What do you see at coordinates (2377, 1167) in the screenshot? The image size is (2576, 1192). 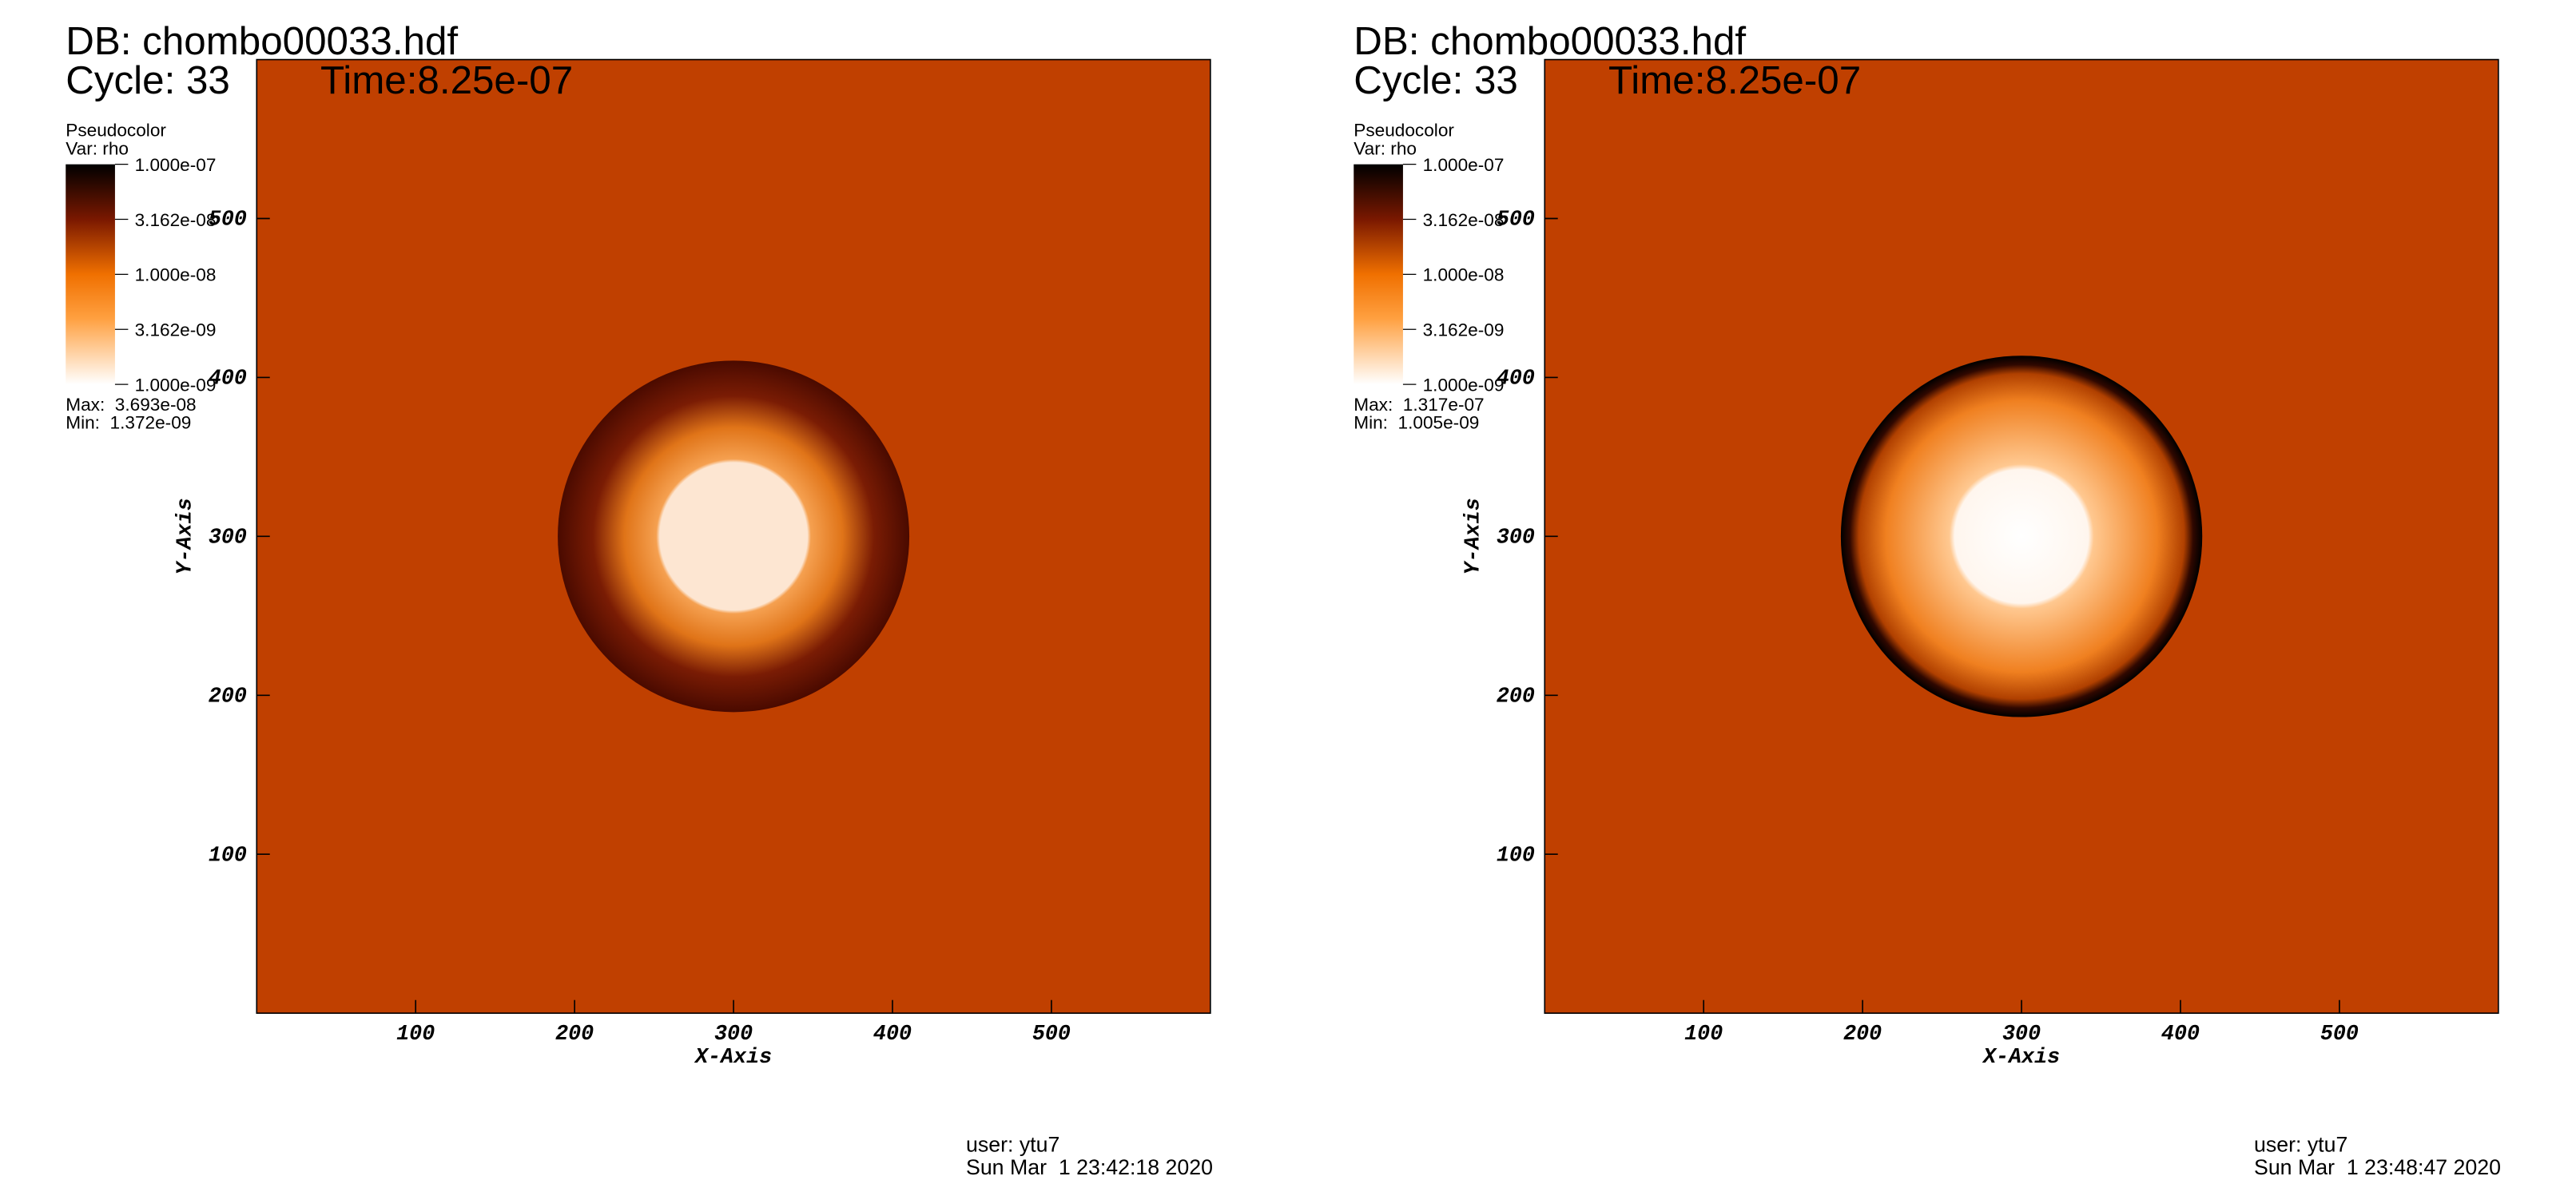 I see `date: Sun Mar 1 23:48:47 2020` at bounding box center [2377, 1167].